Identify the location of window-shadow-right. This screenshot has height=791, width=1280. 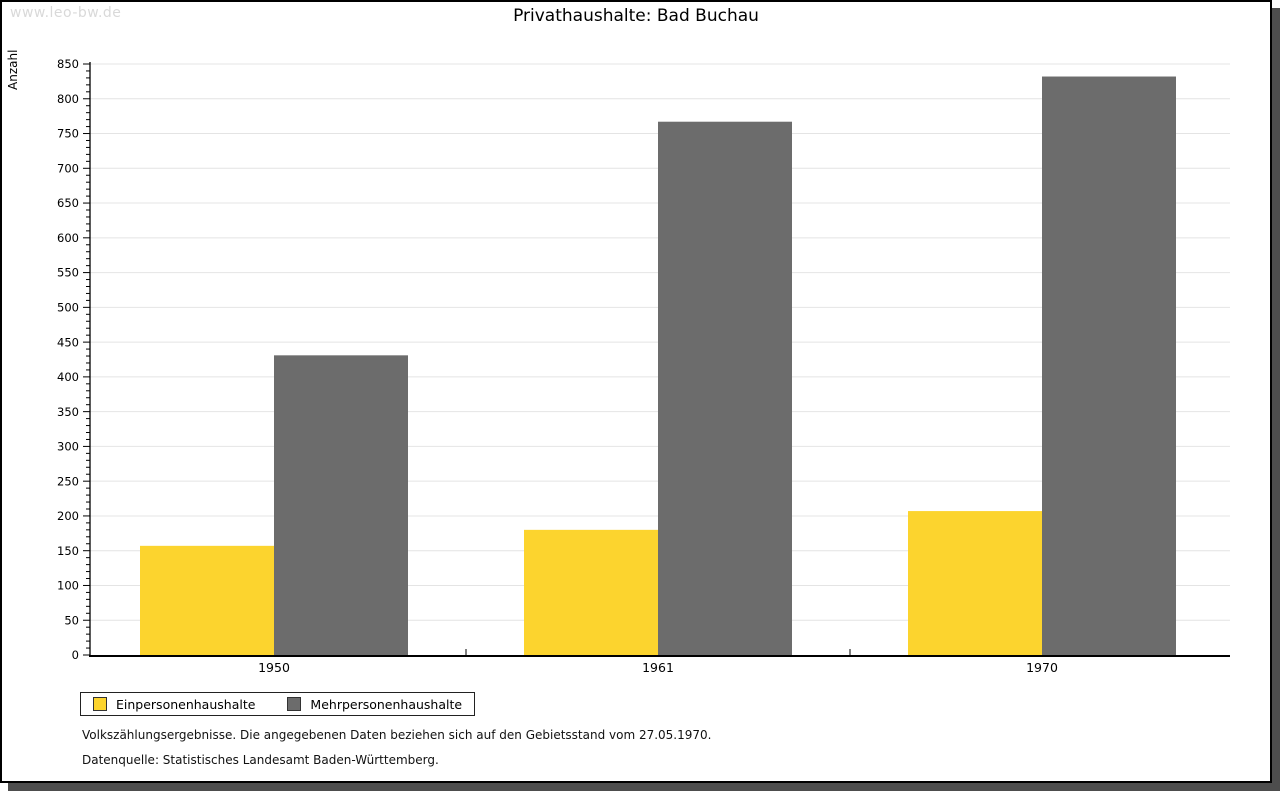
(1276, 399).